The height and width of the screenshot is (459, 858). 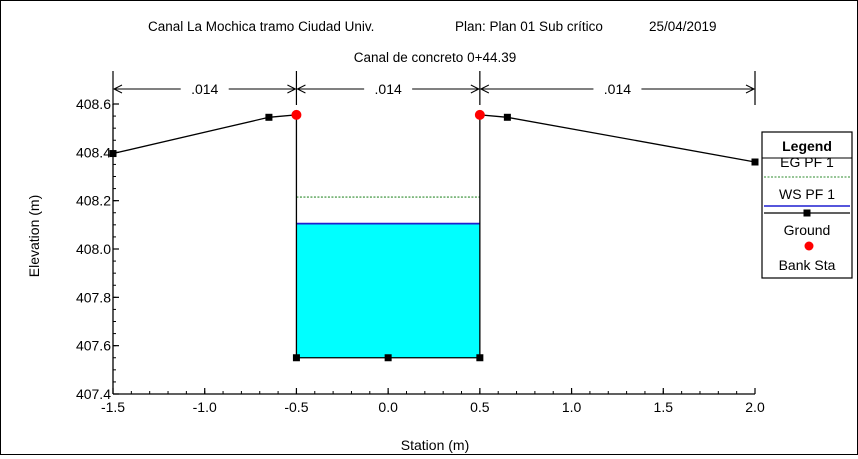 What do you see at coordinates (388, 407) in the screenshot?
I see `x-tick-label: 0.0` at bounding box center [388, 407].